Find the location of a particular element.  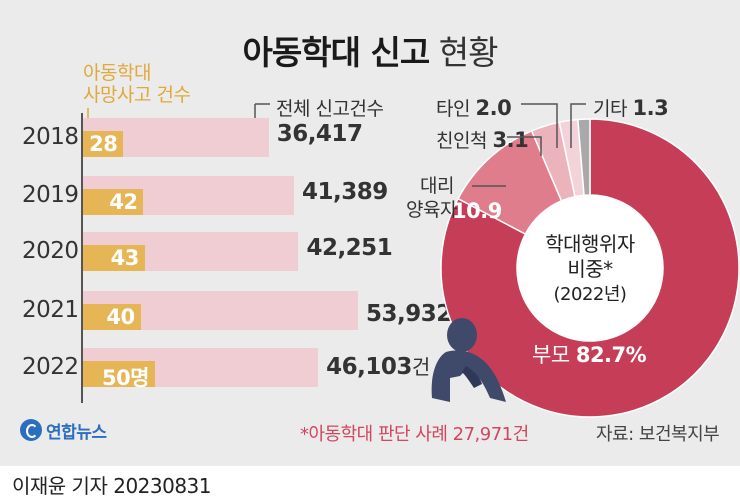

report-value-label: 36,417 is located at coordinates (320, 134).